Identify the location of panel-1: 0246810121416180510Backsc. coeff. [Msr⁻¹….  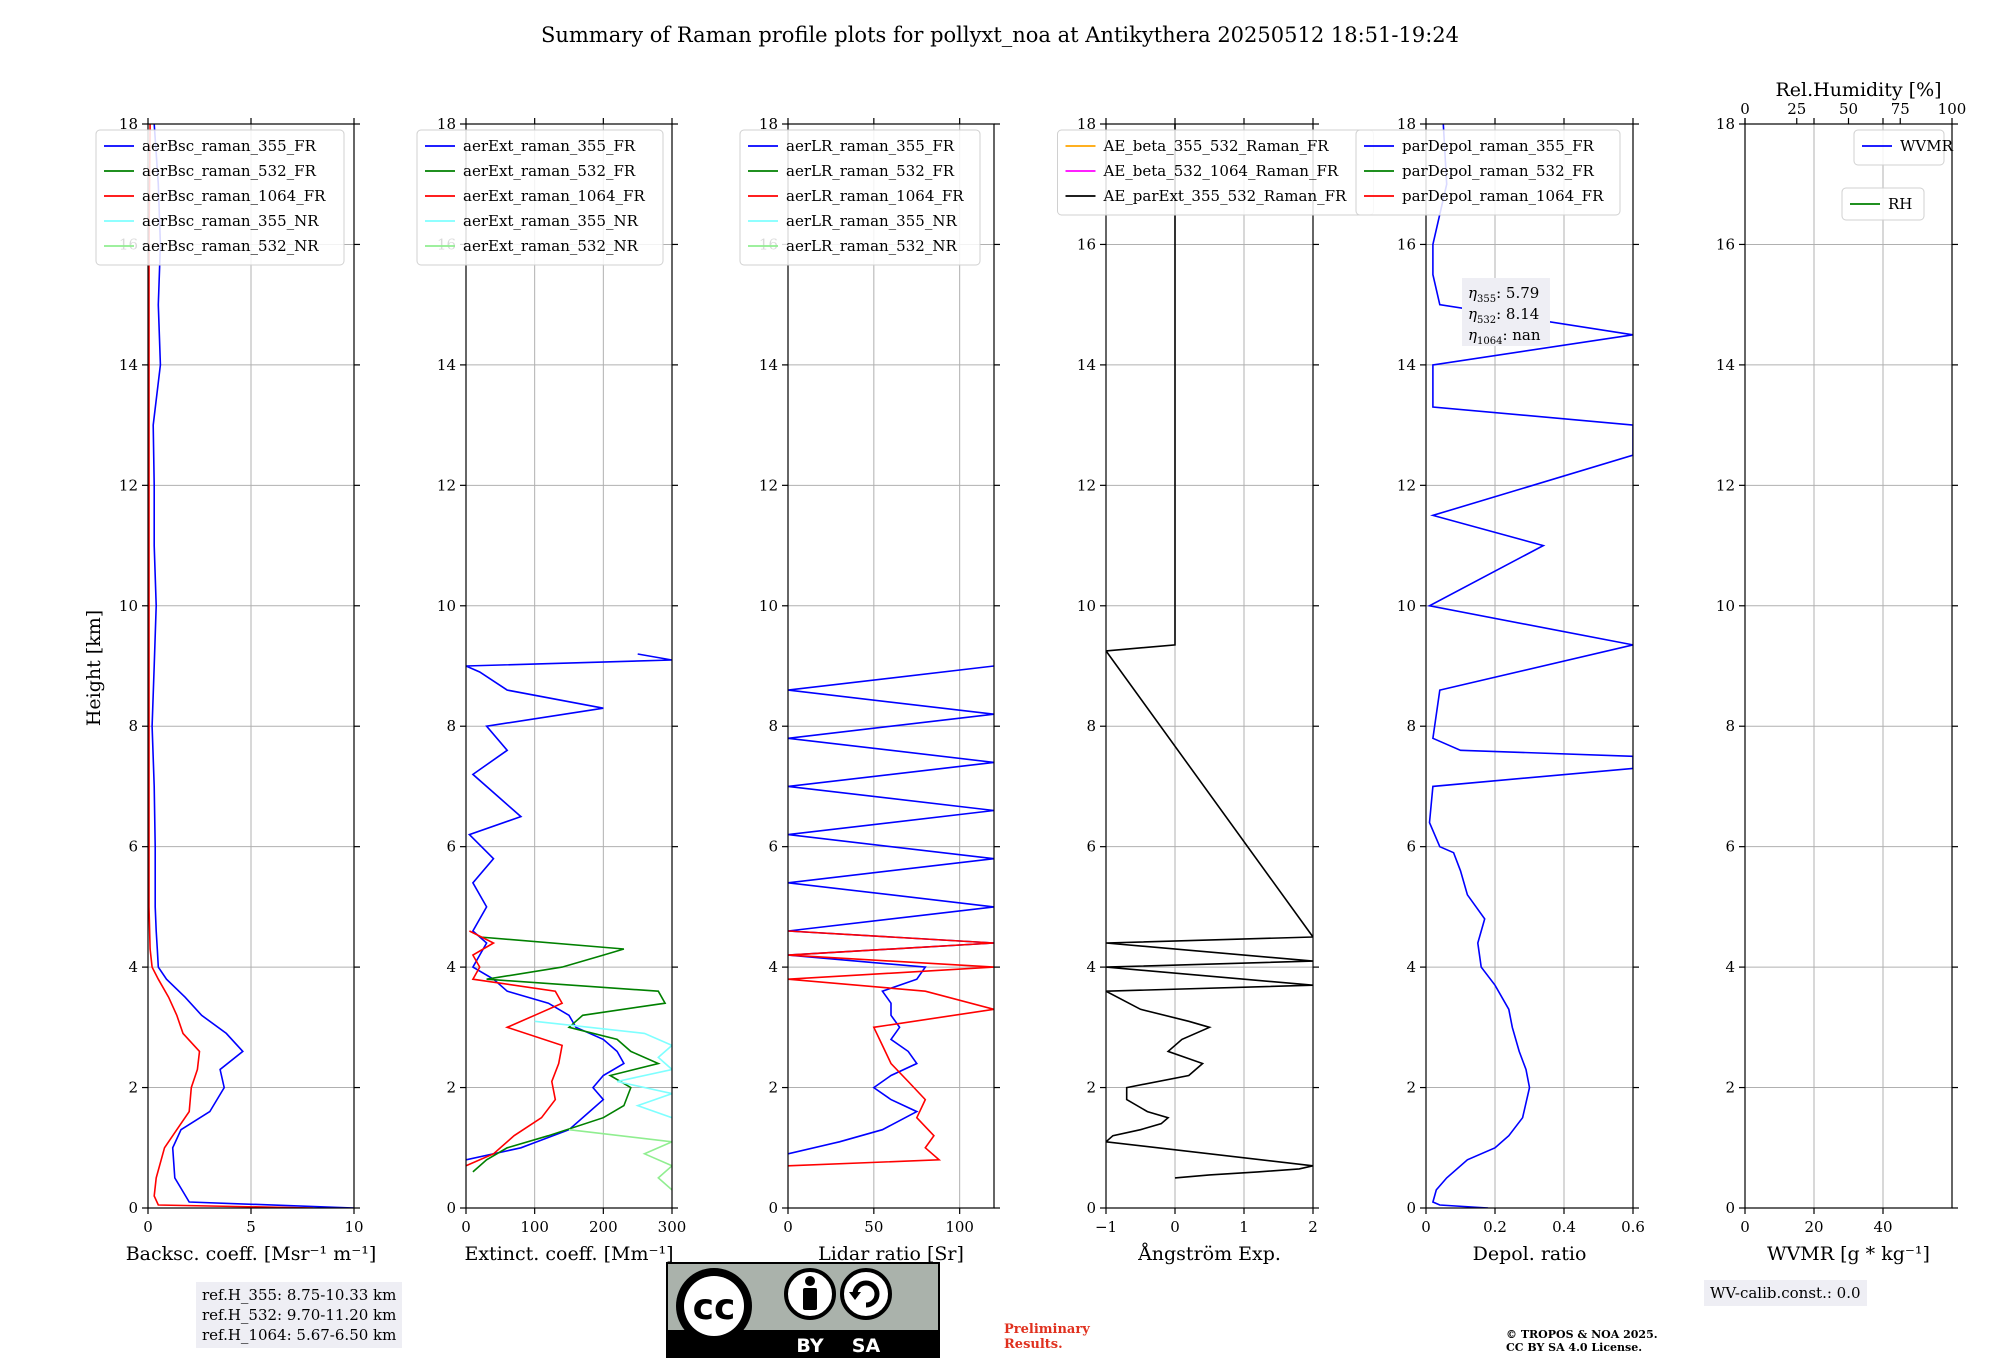
(235, 690).